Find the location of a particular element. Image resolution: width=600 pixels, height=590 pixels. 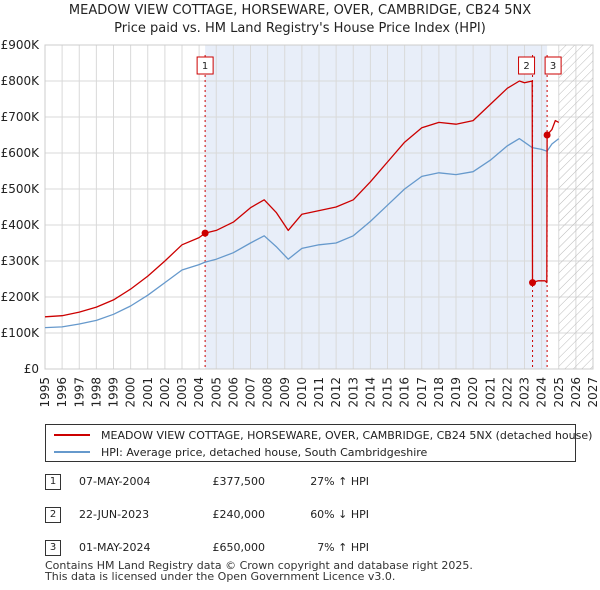

x-tick-label: 2027 is located at coordinates (593, 392).